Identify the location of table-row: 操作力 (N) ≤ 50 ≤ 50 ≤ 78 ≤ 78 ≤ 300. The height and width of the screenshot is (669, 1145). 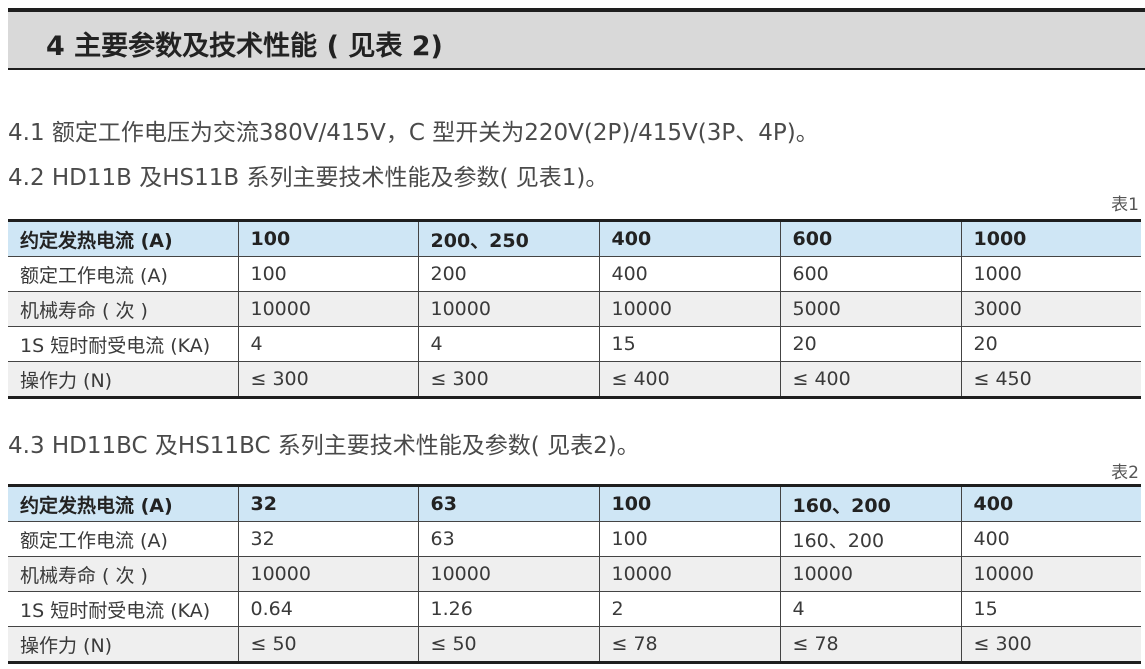
(574, 644).